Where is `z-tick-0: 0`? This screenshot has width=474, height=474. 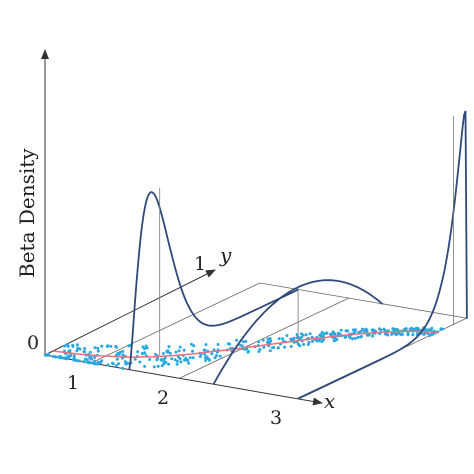 z-tick-0: 0 is located at coordinates (33, 343).